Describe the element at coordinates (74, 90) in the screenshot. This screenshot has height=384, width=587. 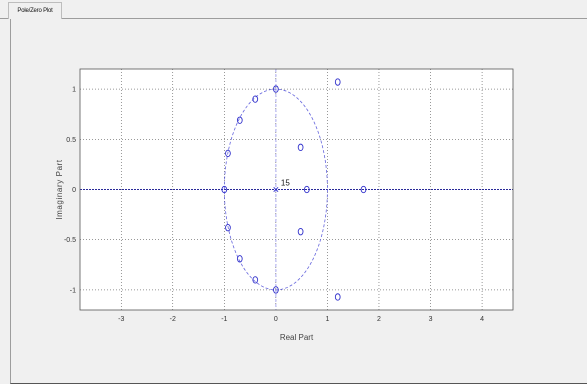
I see `y-tick-label: 1` at that location.